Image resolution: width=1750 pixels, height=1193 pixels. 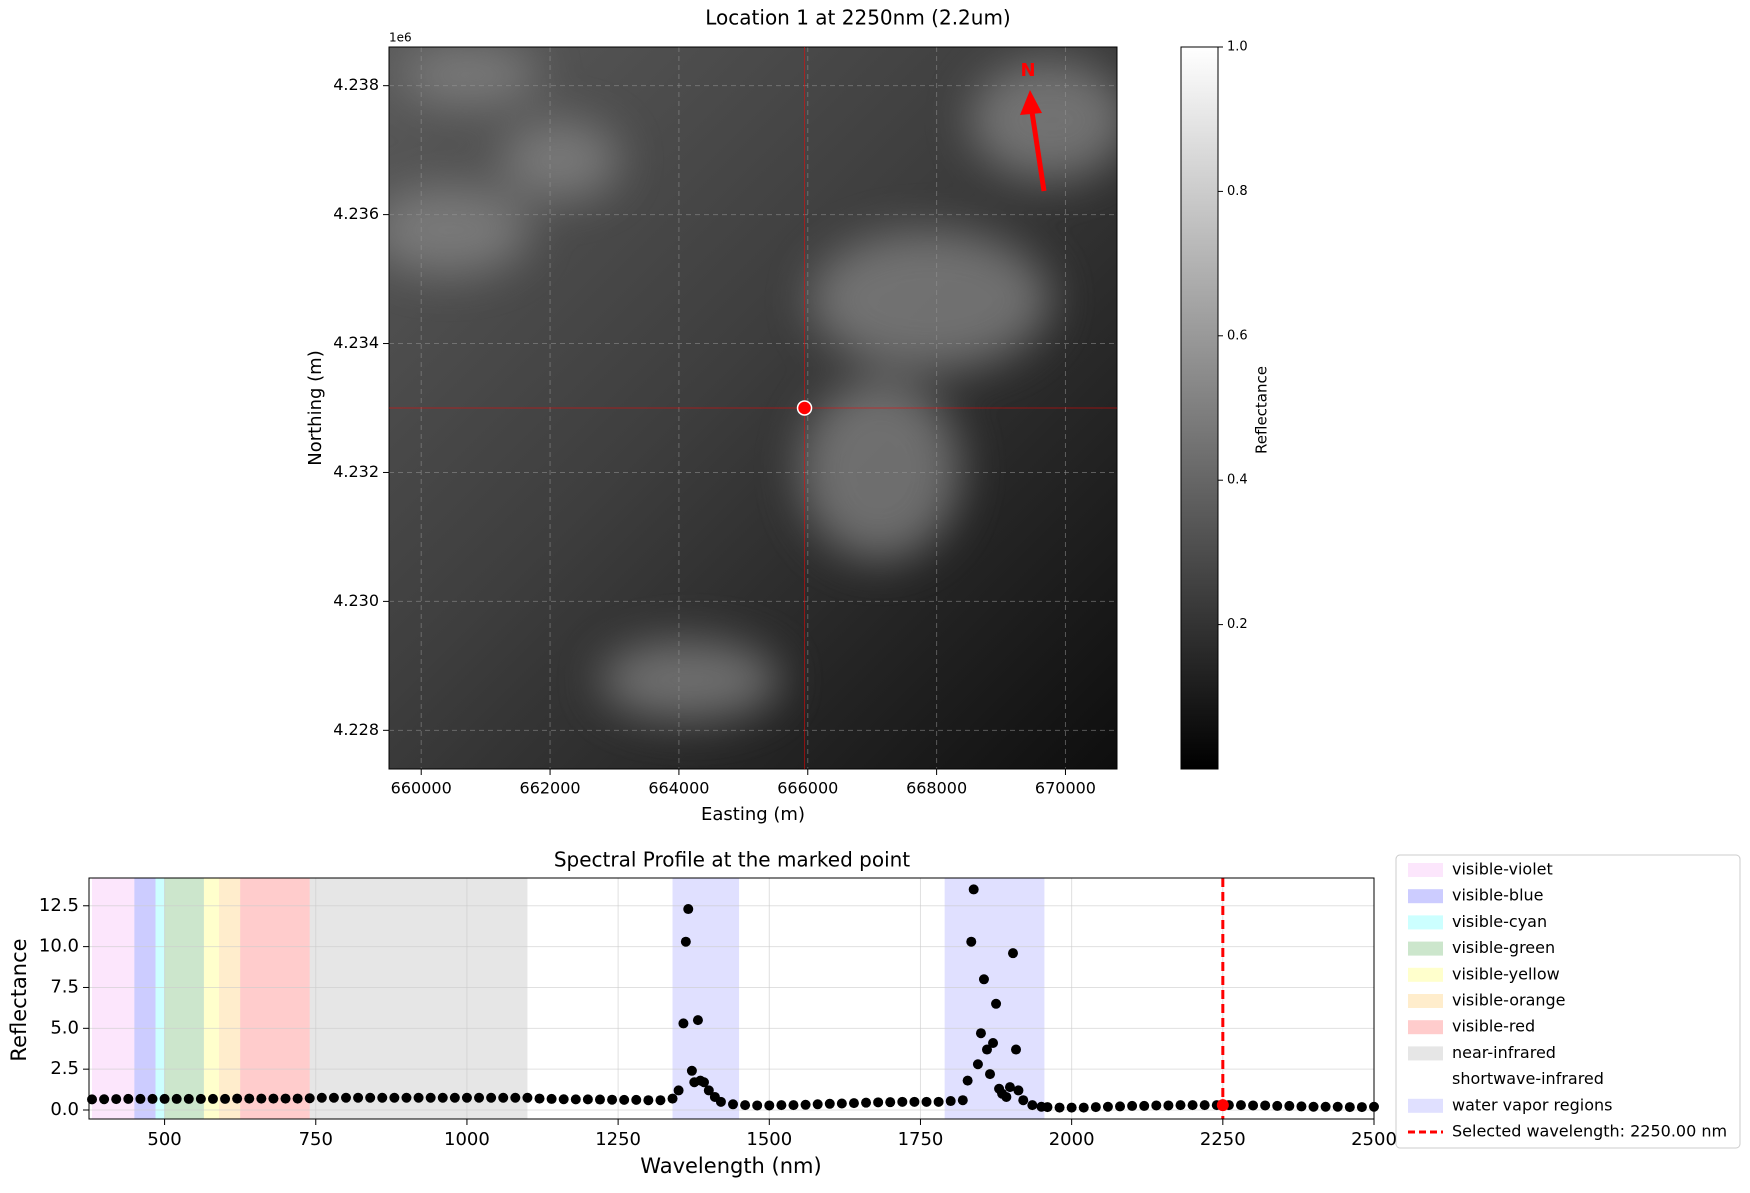 I want to click on legend-label: visible-red, so click(x=1493, y=1026).